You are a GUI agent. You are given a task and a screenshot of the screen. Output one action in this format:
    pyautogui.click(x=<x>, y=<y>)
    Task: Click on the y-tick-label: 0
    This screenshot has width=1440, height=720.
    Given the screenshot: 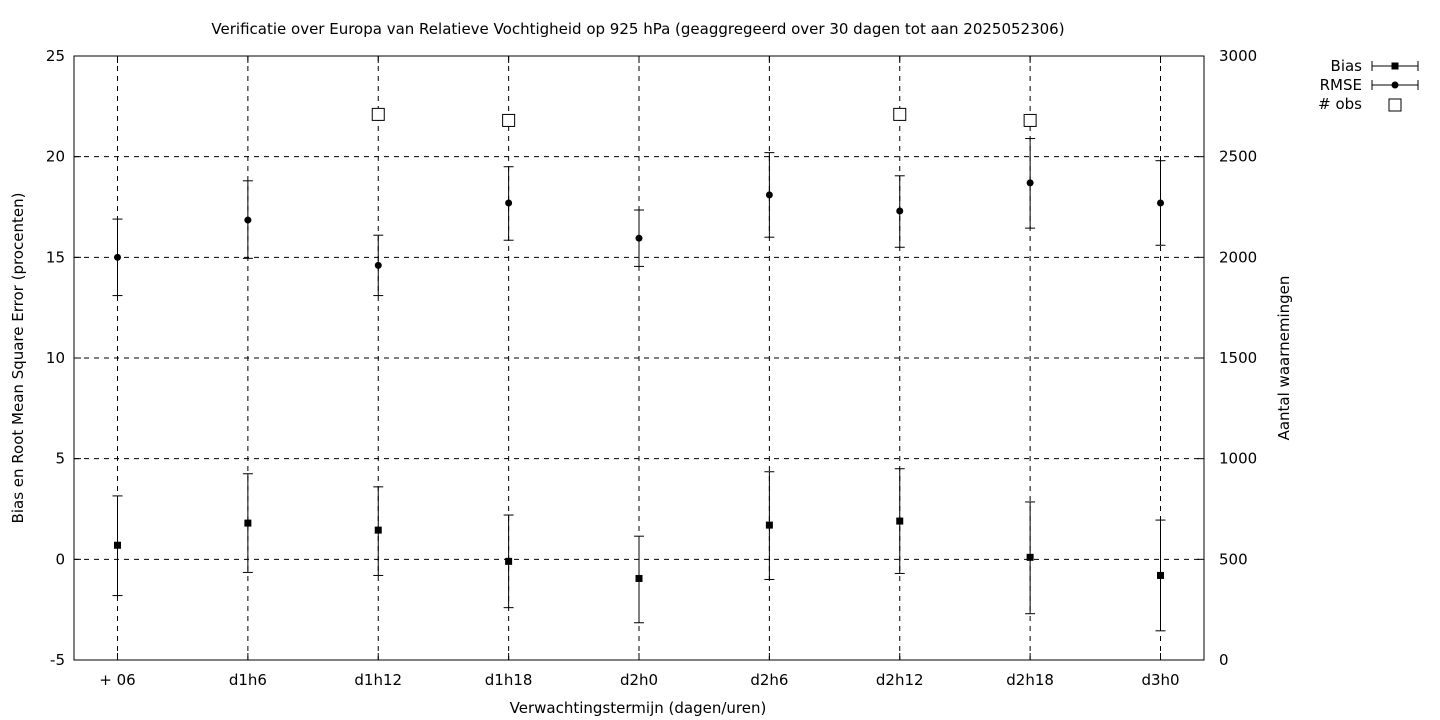 What is the action you would take?
    pyautogui.click(x=60, y=559)
    